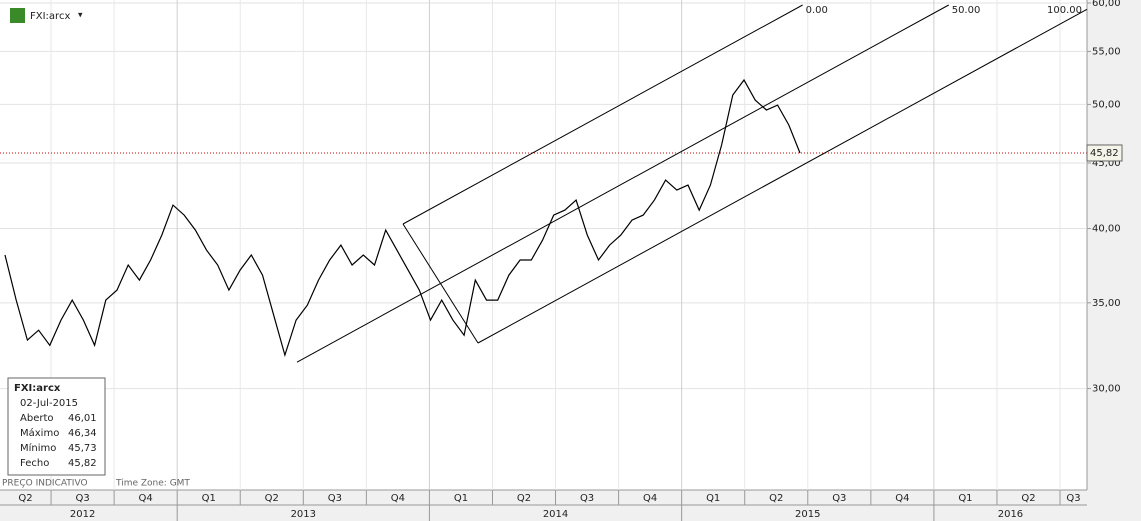  What do you see at coordinates (1010, 514) in the screenshot?
I see `x-year-label: 2016` at bounding box center [1010, 514].